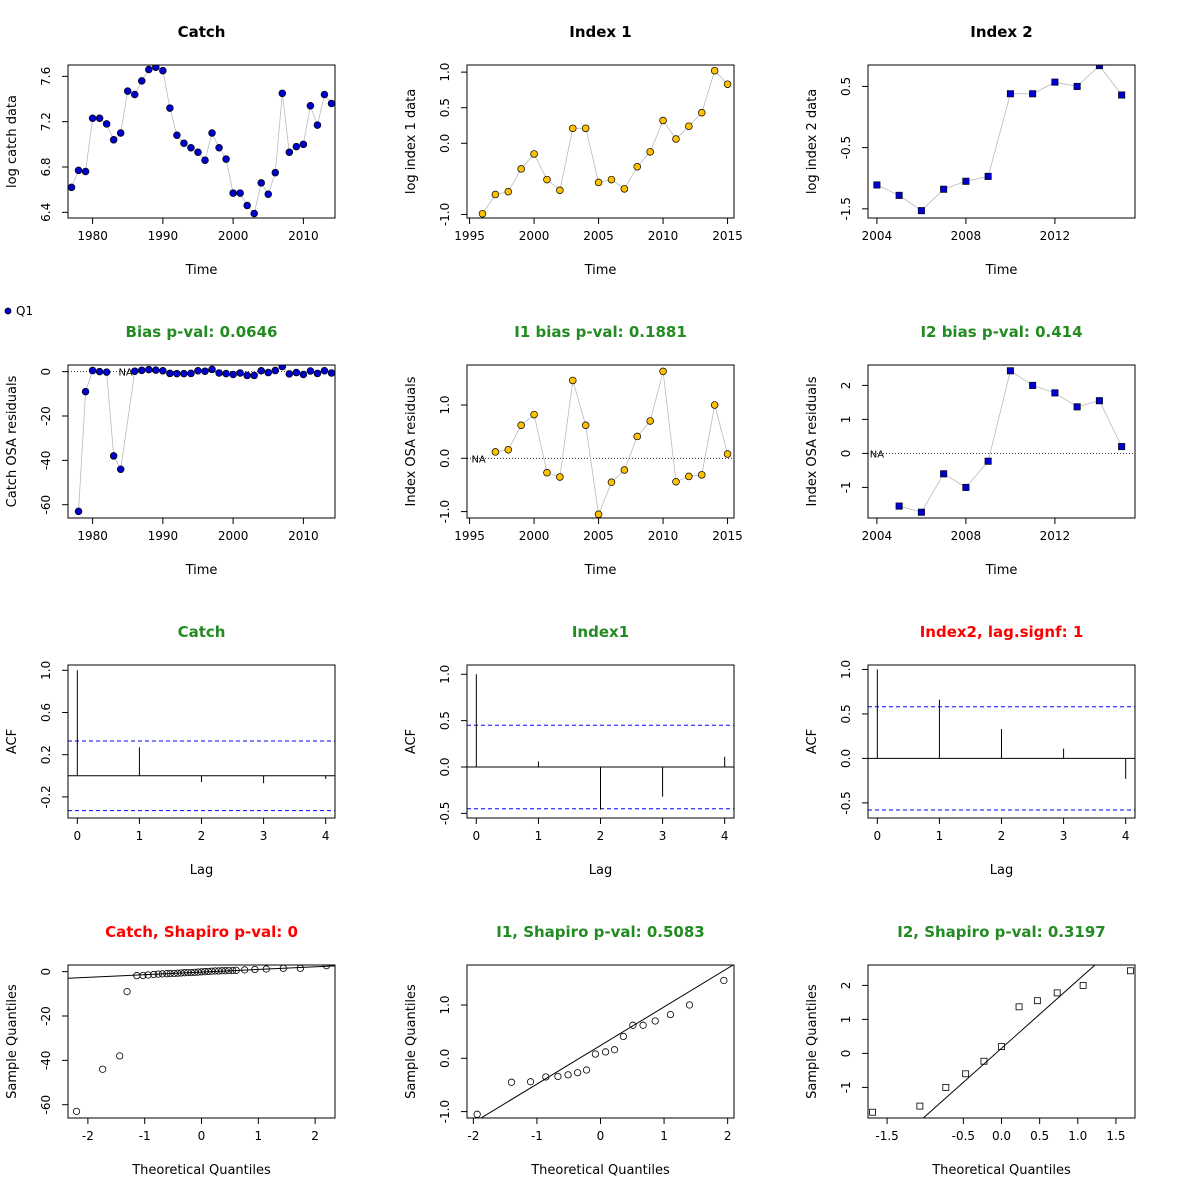  I want to click on x-tick-label: -1, so click(145, 1136).